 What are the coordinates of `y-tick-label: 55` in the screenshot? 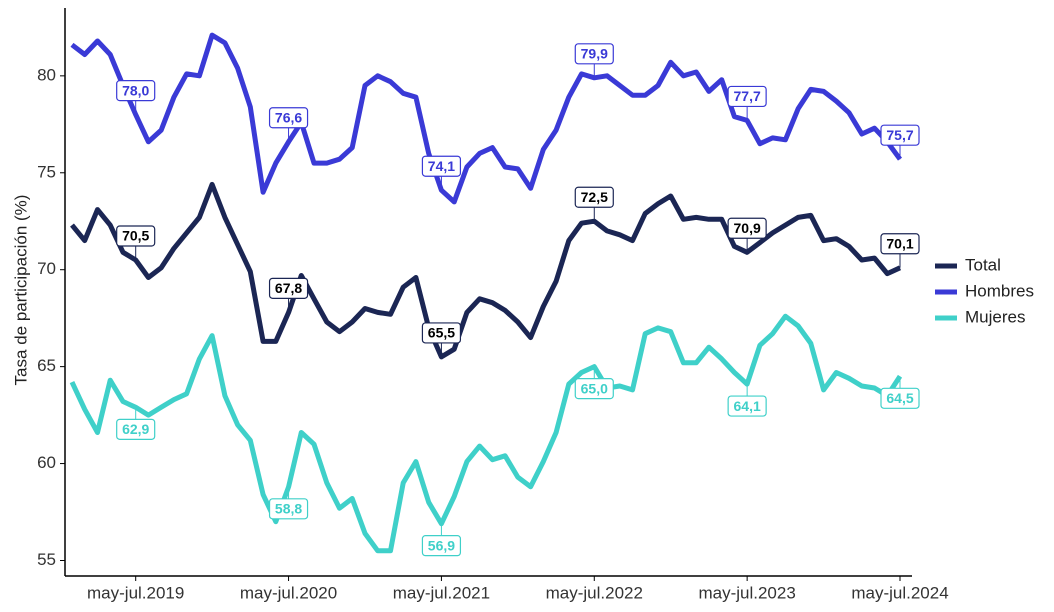 It's located at (46, 559).